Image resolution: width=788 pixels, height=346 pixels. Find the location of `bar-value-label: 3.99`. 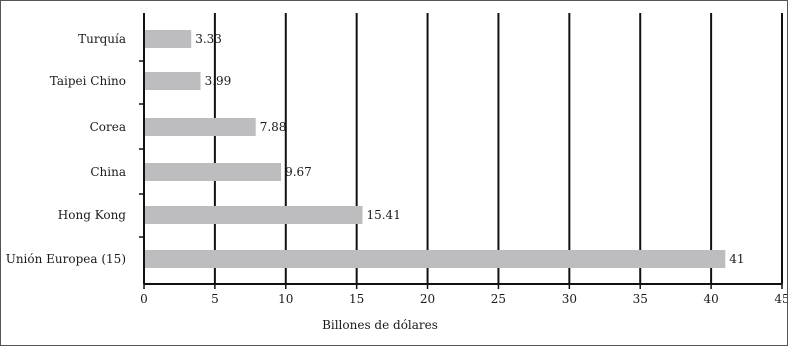

bar-value-label: 3.99 is located at coordinates (218, 81).